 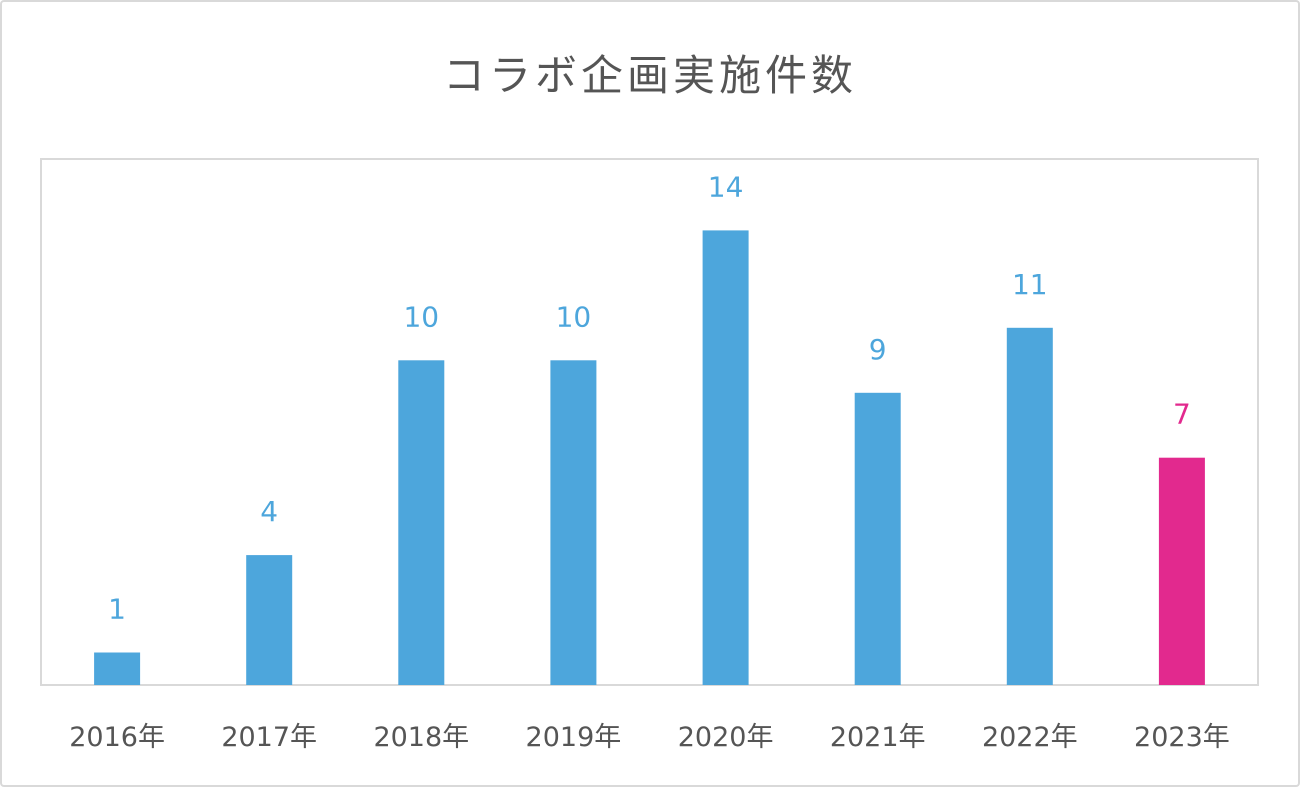 I want to click on bar-2019年, so click(x=573, y=522).